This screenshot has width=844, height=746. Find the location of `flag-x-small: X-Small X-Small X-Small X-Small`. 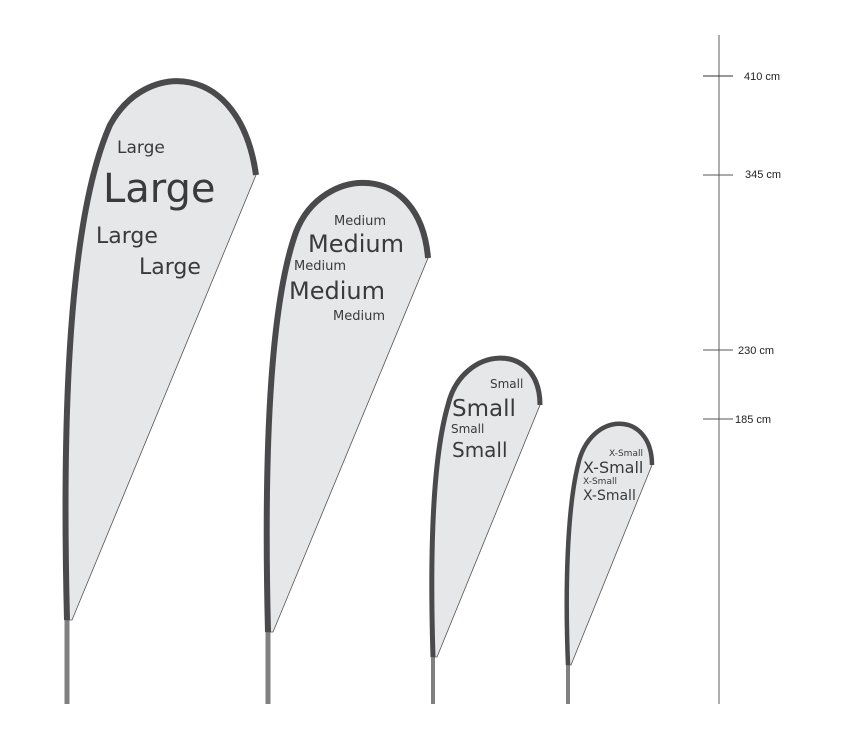

flag-x-small: X-Small X-Small X-Small X-Small is located at coordinates (609, 562).